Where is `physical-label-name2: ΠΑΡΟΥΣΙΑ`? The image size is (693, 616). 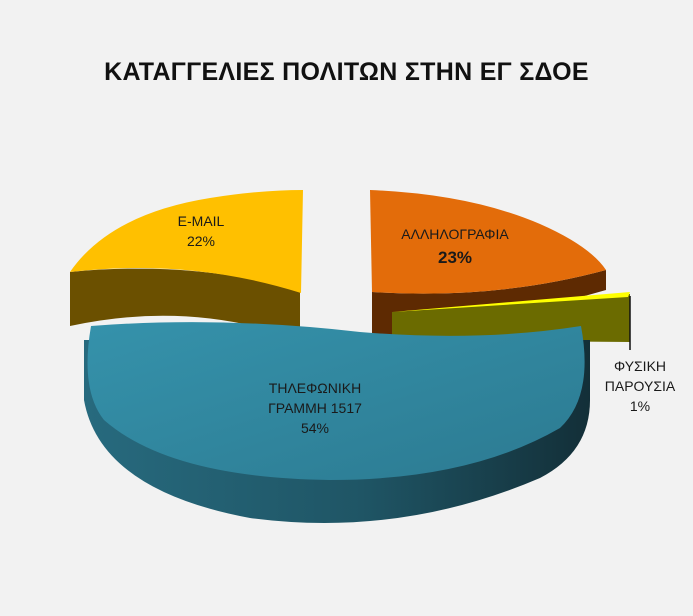
physical-label-name2: ΠΑΡΟΥΣΙΑ is located at coordinates (640, 386).